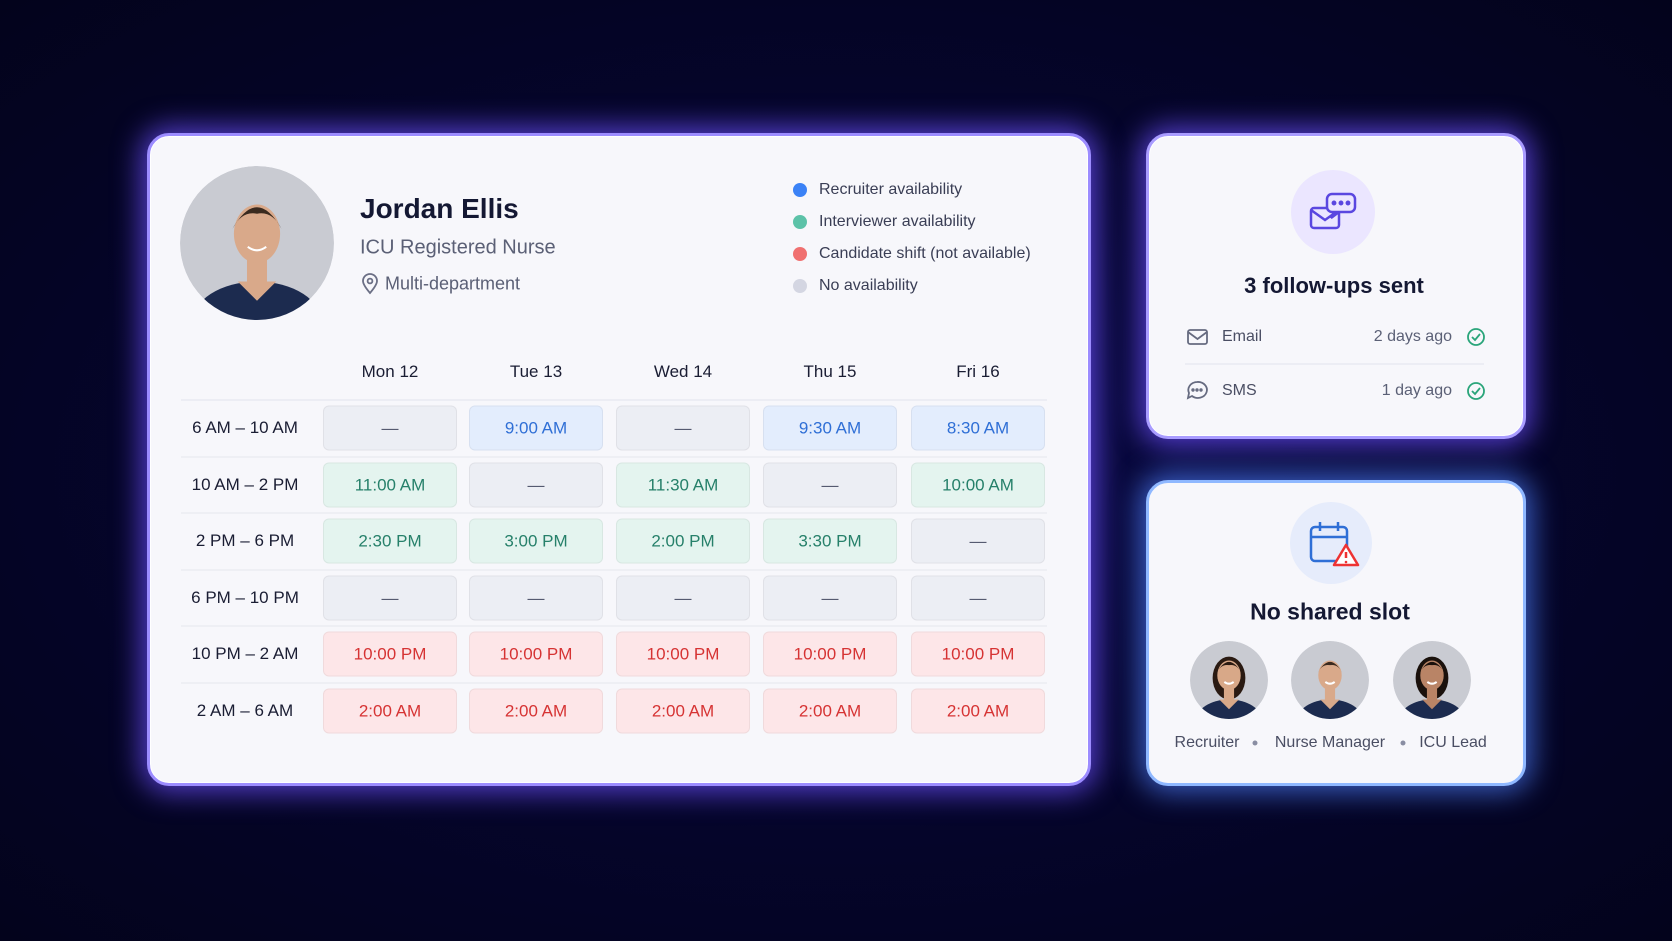 The height and width of the screenshot is (941, 1672). I want to click on day-header: Mon 12, so click(390, 371).